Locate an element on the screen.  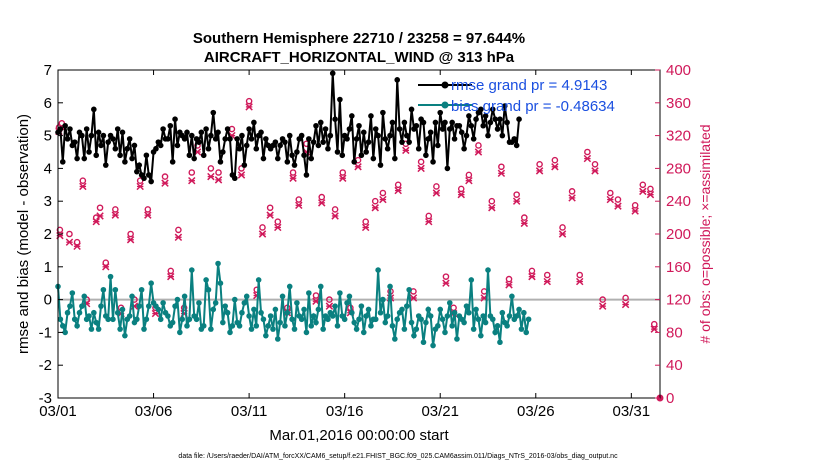
y-tick-label: -1 is located at coordinates (45, 332).